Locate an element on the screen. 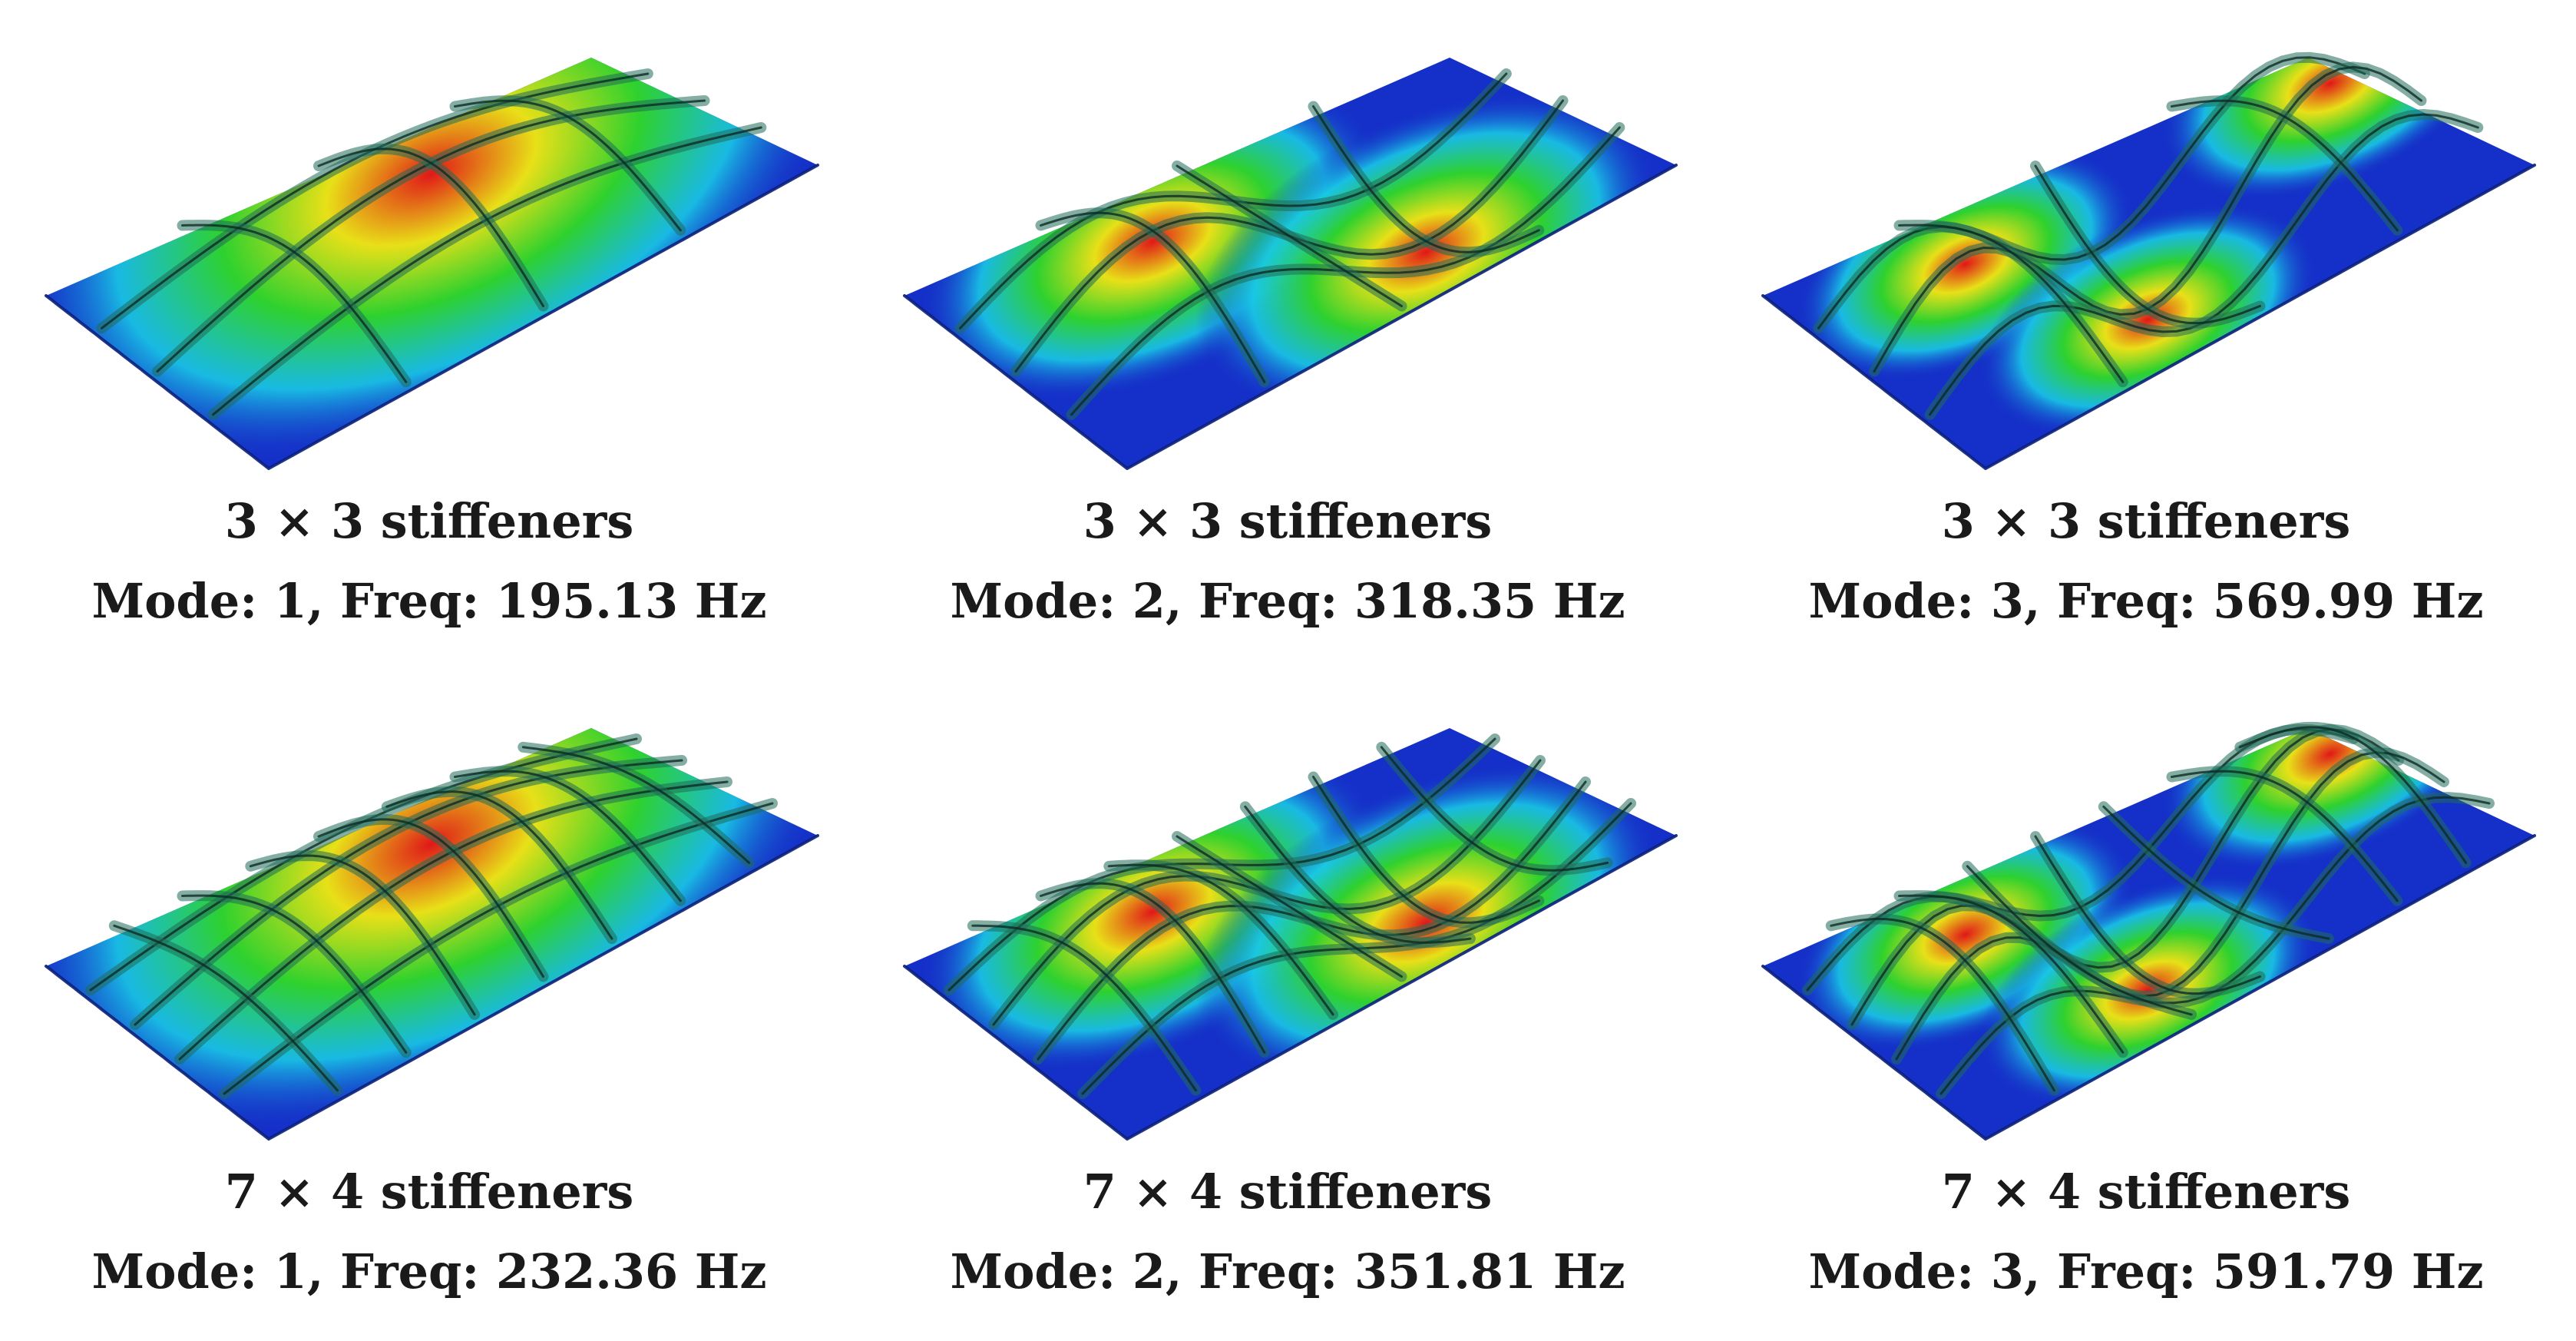 The height and width of the screenshot is (1341, 2576). mode-frequency-label: Mode: 1, Freq: 232.36 Hz is located at coordinates (429, 1271).